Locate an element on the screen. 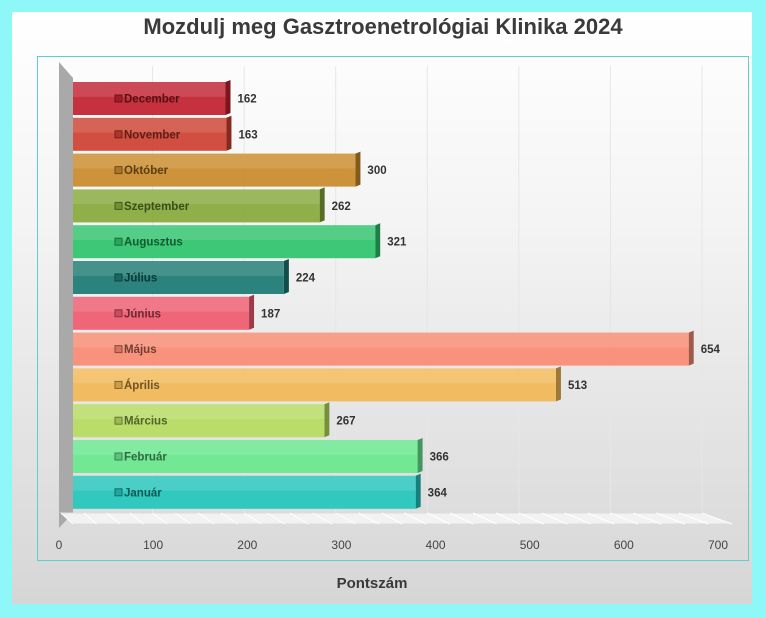 This screenshot has height=618, width=766. bar: December 162 is located at coordinates (165, 97).